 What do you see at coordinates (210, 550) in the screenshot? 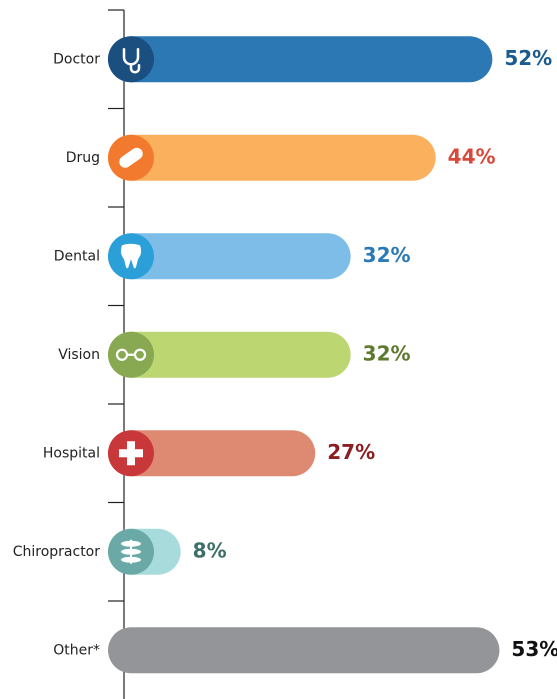
I see `value-label: 8%` at bounding box center [210, 550].